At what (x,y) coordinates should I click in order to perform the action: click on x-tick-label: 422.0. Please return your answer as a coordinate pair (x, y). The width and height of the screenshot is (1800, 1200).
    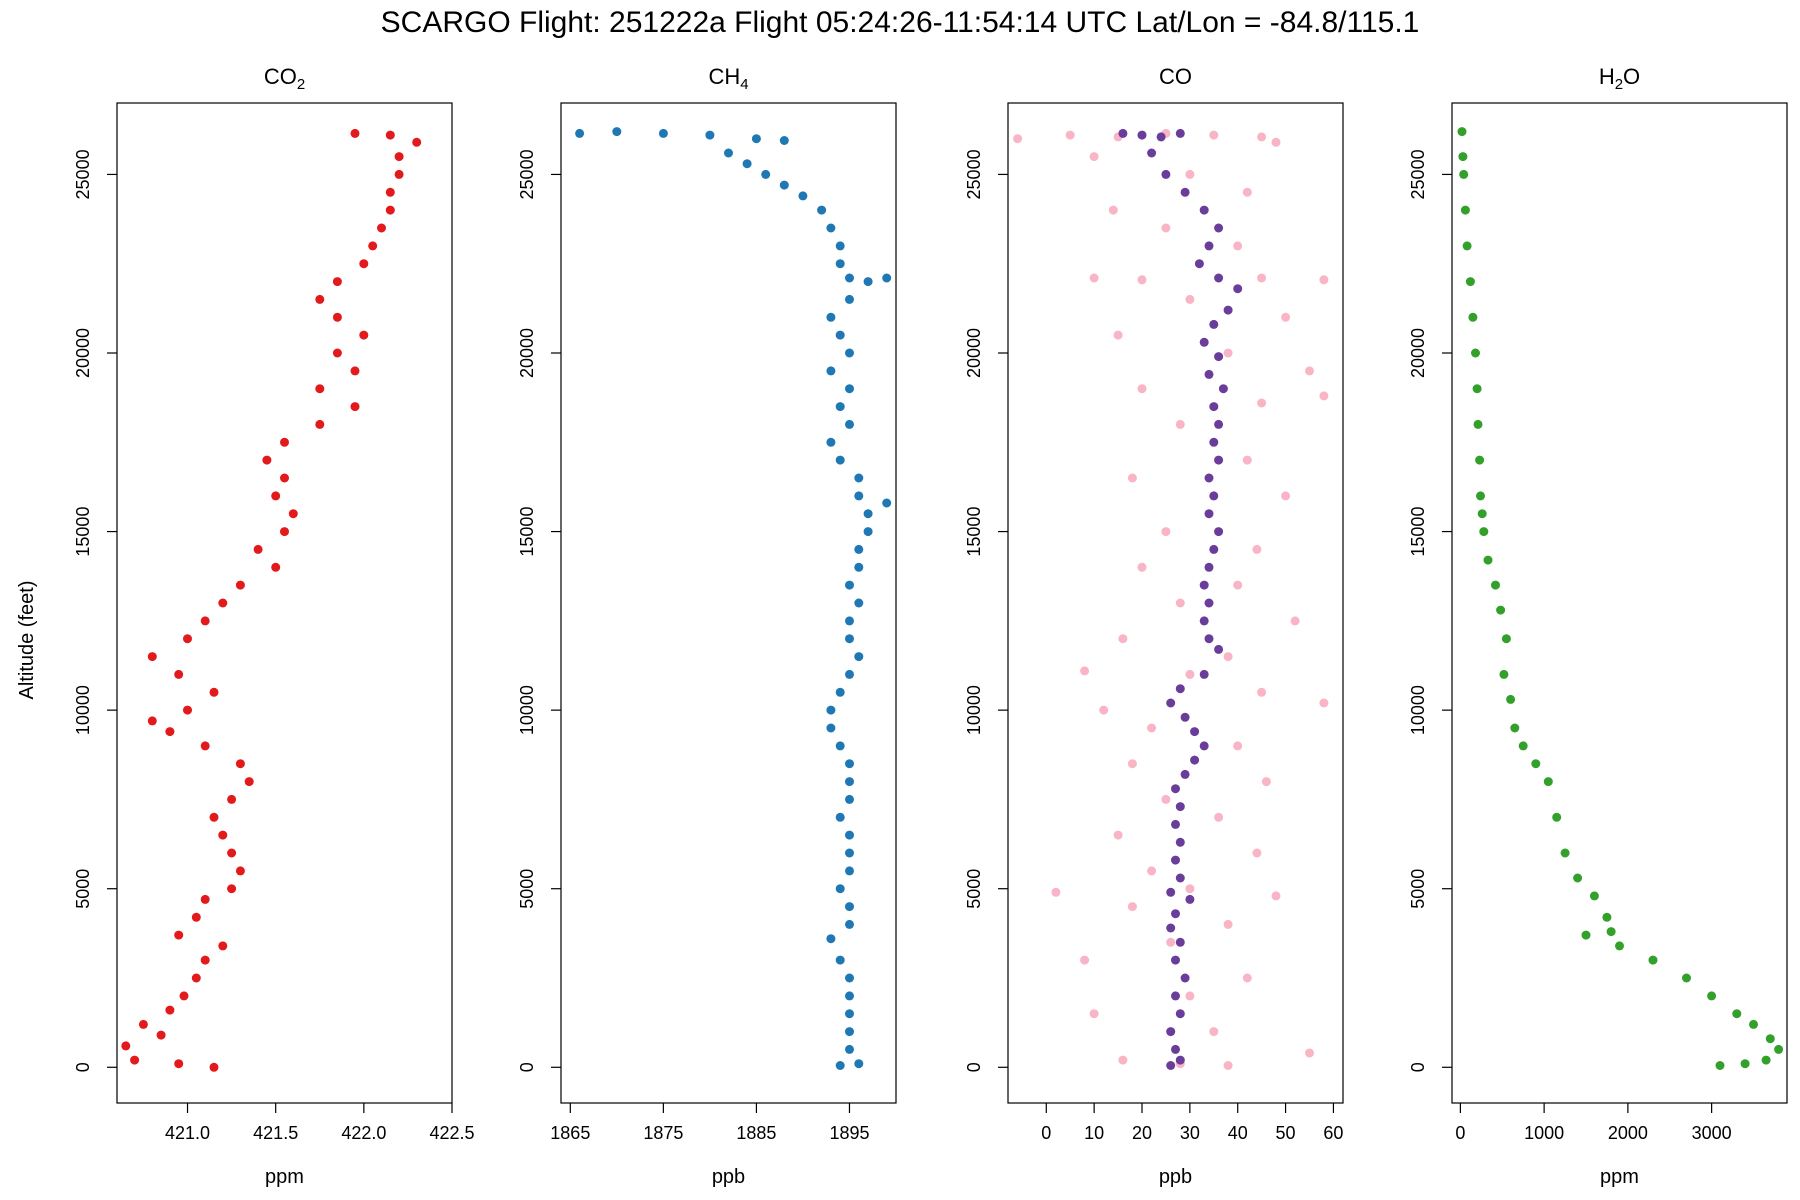
    Looking at the image, I should click on (363, 1133).